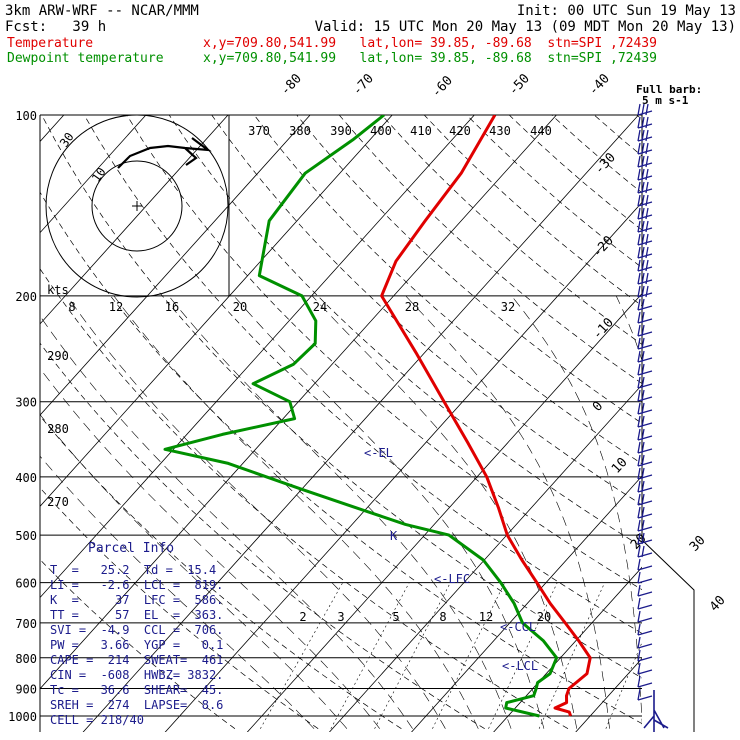  I want to click on surface-wind-barb-icon, so click(656, 711).